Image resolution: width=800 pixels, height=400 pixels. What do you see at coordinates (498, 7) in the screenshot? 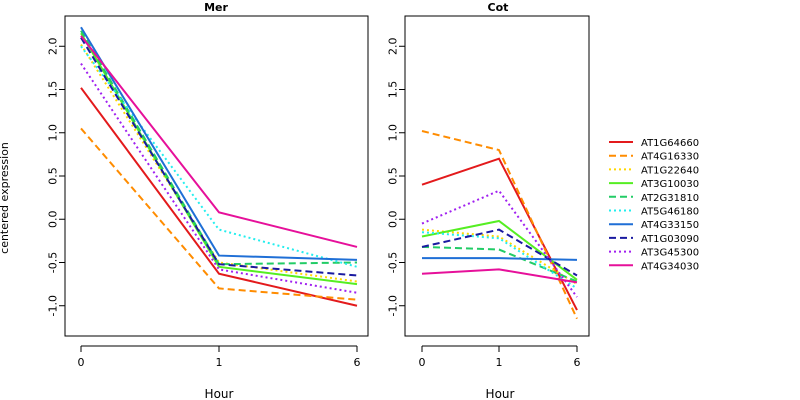
I see `panel-title-cot: Cot` at bounding box center [498, 7].